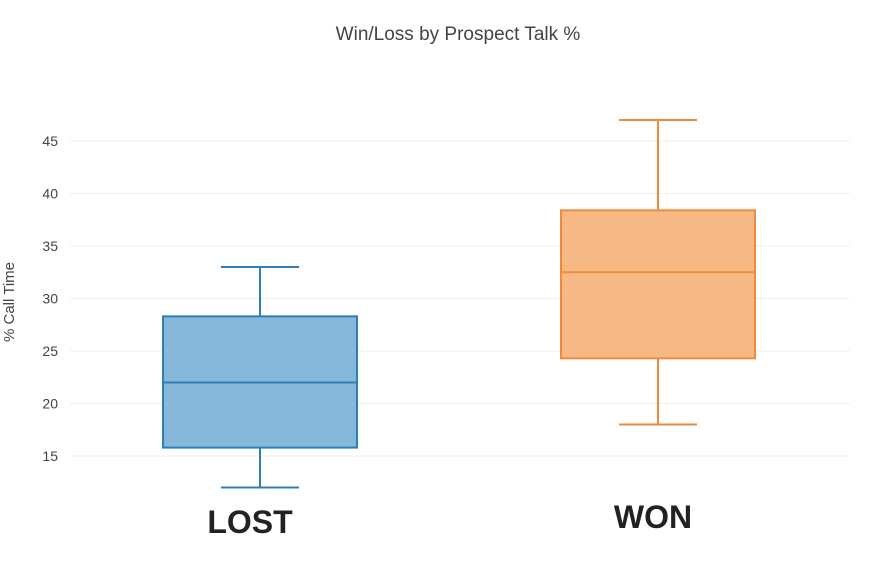 The height and width of the screenshot is (575, 873). Describe the element at coordinates (50, 404) in the screenshot. I see `y-tick-label-20: 20` at that location.